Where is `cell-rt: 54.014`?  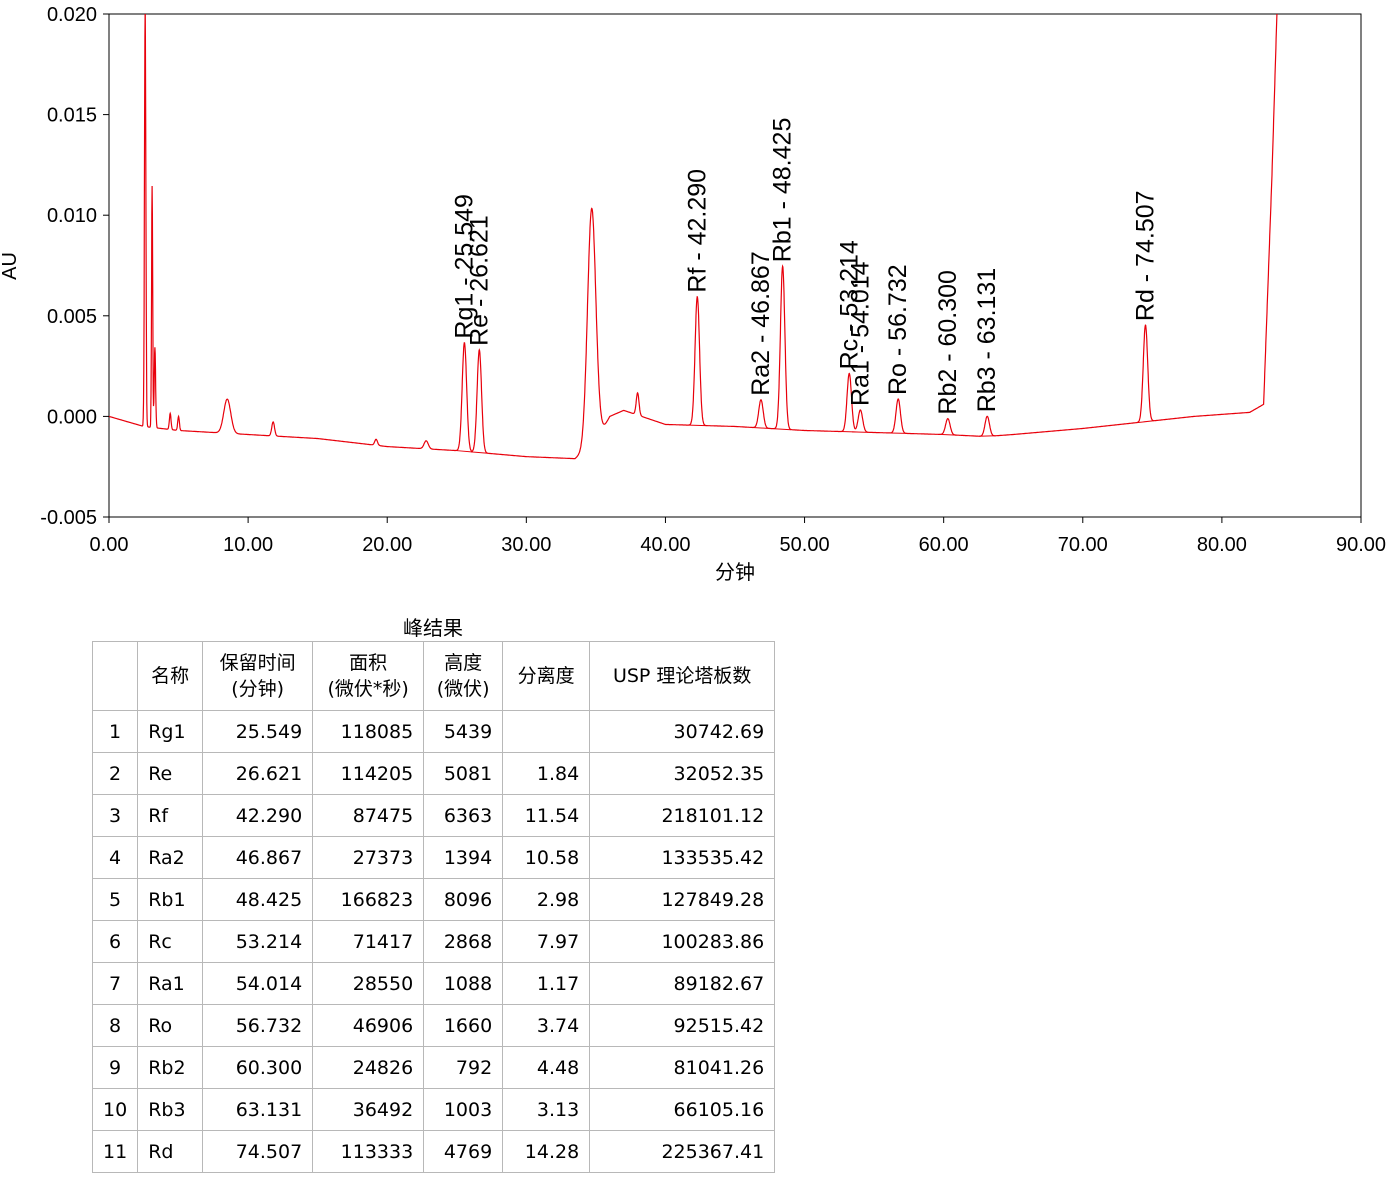 cell-rt: 54.014 is located at coordinates (258, 983).